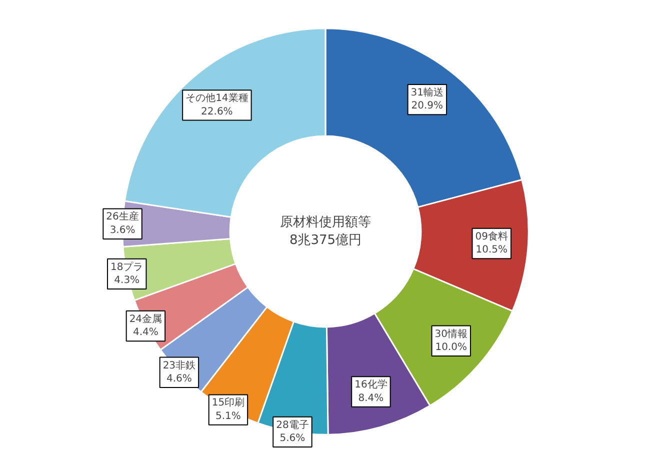 The height and width of the screenshot is (462, 650). I want to click on slice-label: 28電子, so click(292, 425).